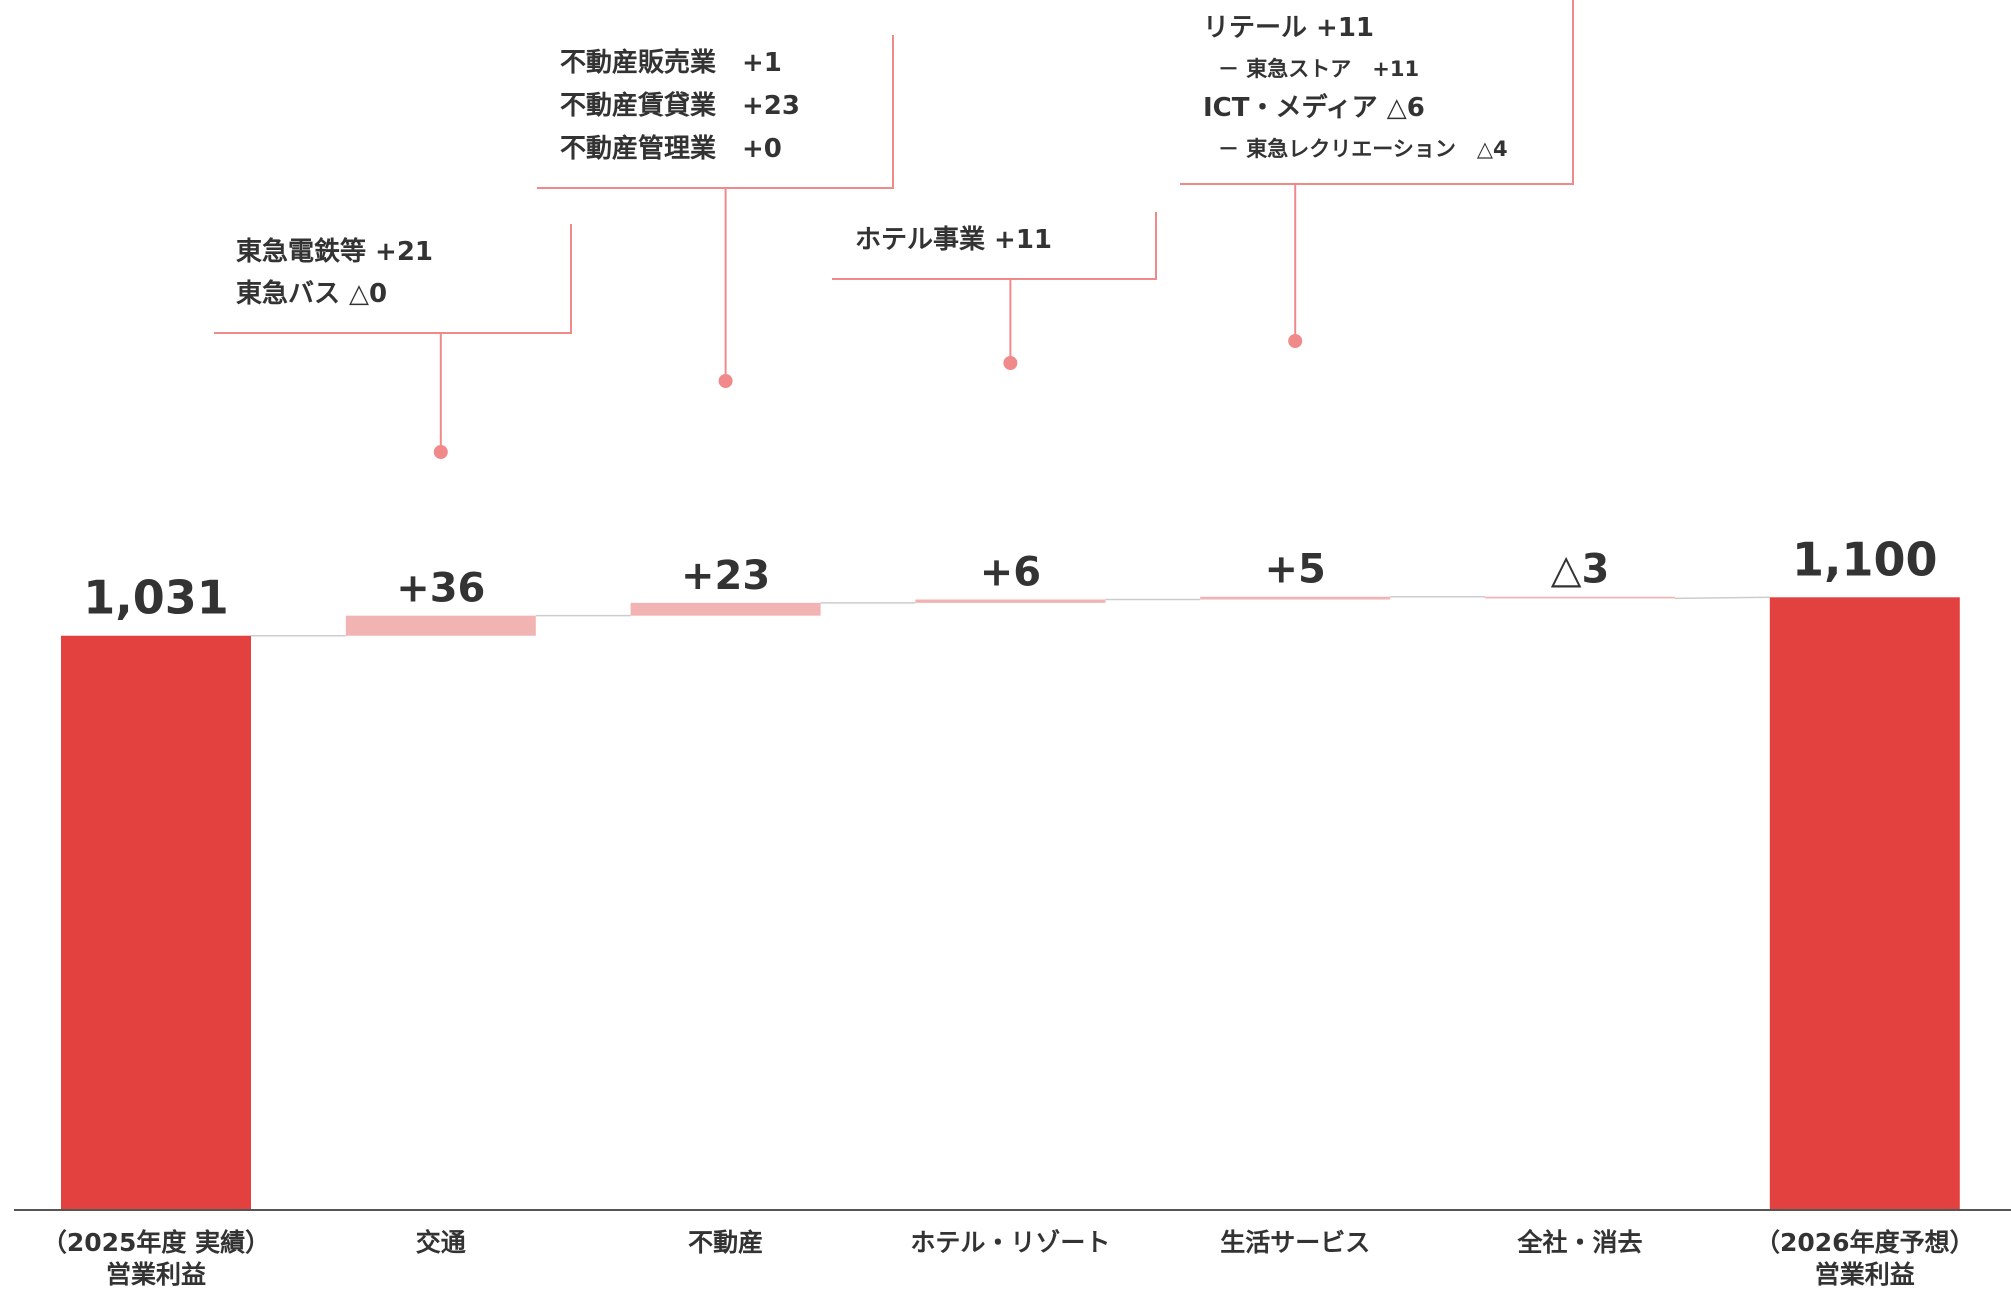  Describe the element at coordinates (440, 589) in the screenshot. I see `data-label: +36` at that location.